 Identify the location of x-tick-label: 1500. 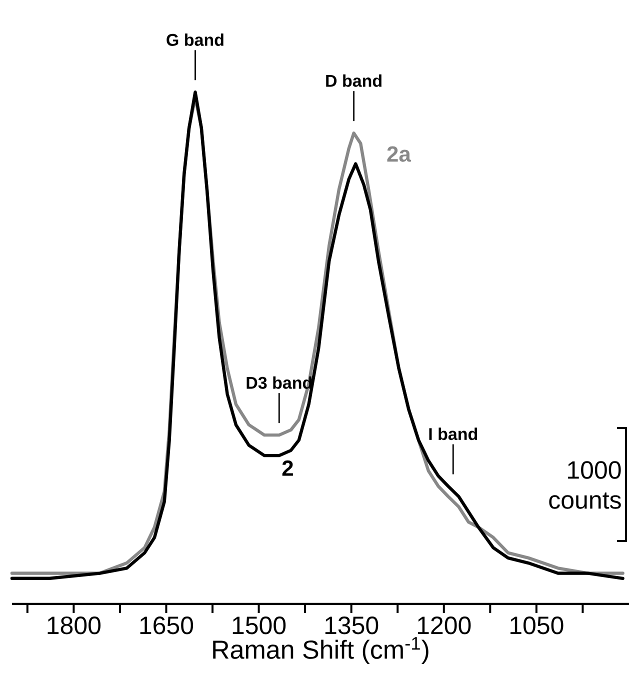
(259, 625).